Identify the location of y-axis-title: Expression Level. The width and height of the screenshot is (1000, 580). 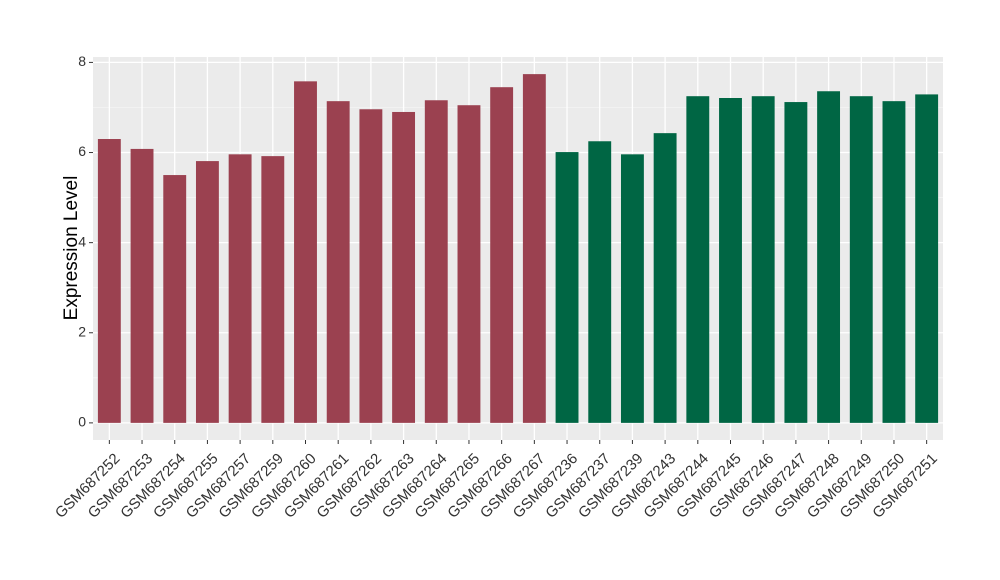
(71, 248).